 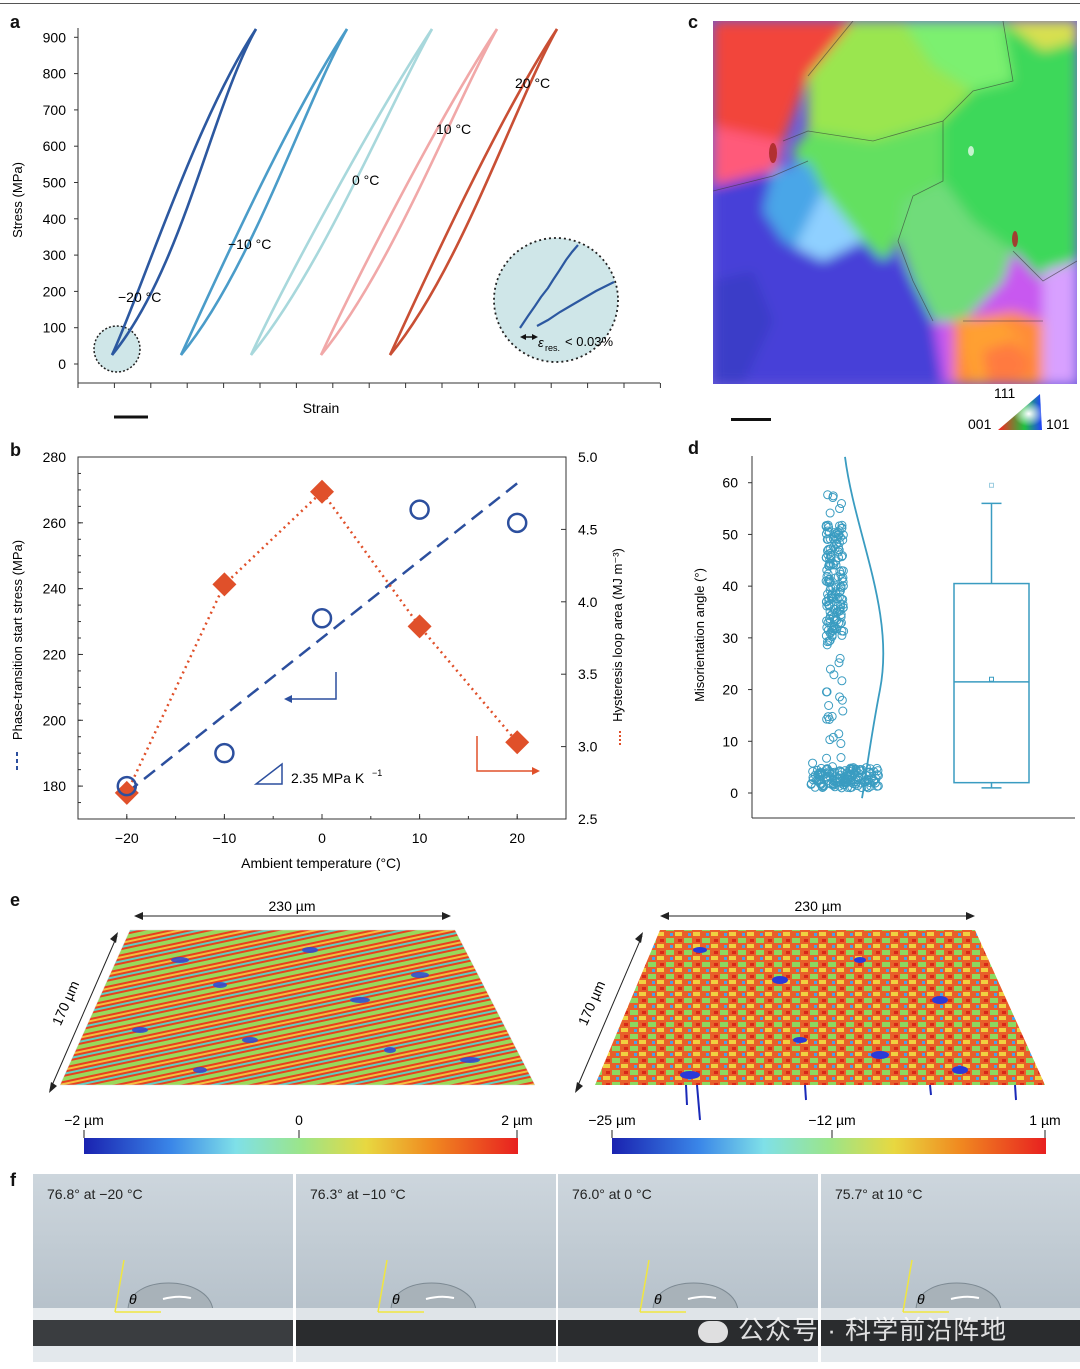 I want to click on a-ytick-label: 0, so click(x=62, y=364).